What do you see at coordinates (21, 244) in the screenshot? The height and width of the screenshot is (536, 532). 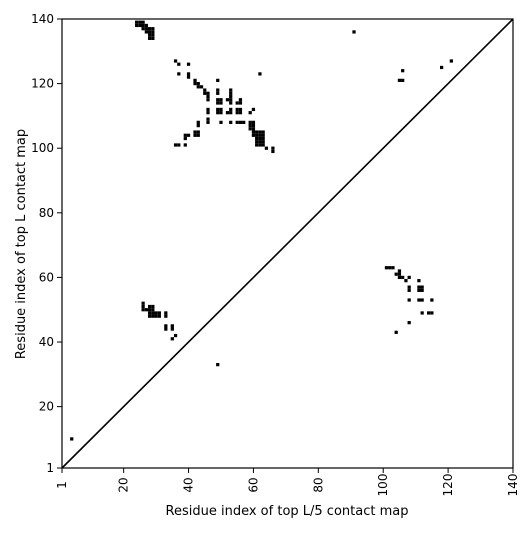 I see `y-axis-label: Residue index of top L contact map` at bounding box center [21, 244].